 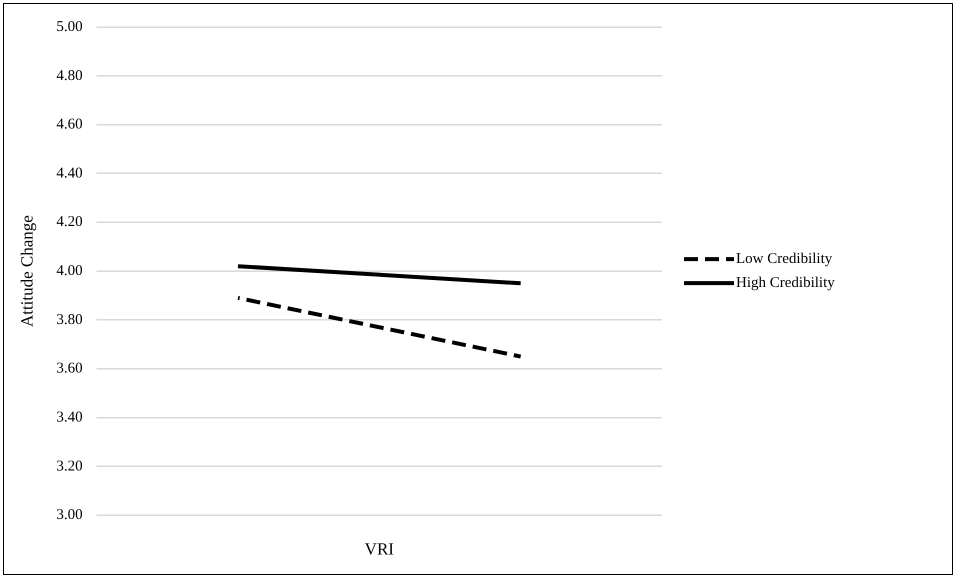 What do you see at coordinates (69, 173) in the screenshot?
I see `y-tick-label: 4.40` at bounding box center [69, 173].